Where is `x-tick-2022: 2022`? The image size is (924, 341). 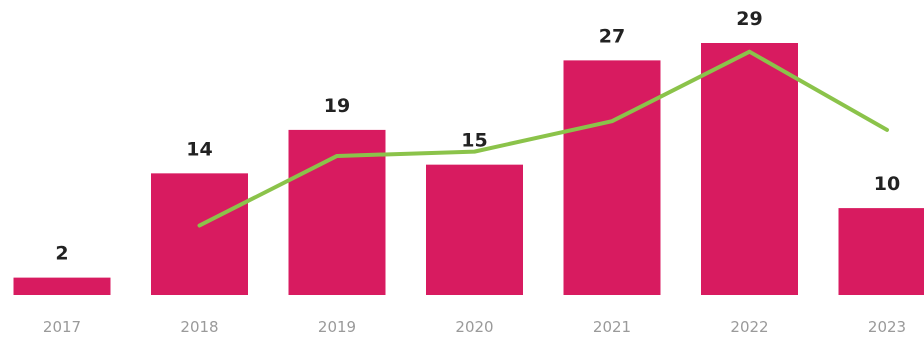
x-tick-2022: 2022 is located at coordinates (749, 327).